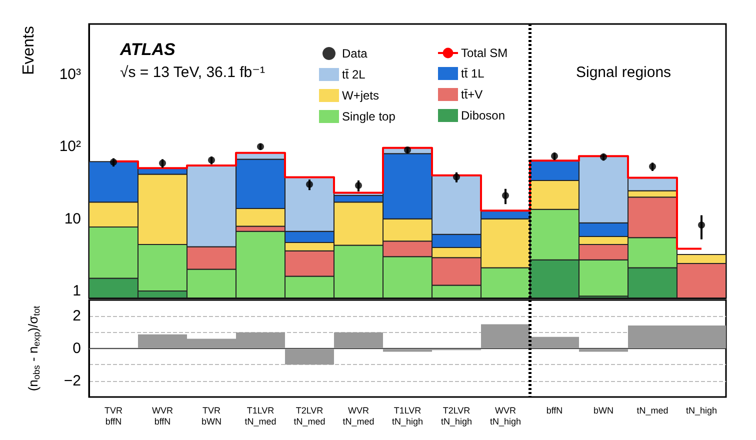 The height and width of the screenshot is (440, 756). Describe the element at coordinates (147, 49) in the screenshot. I see `annotation: ATLAS` at that location.